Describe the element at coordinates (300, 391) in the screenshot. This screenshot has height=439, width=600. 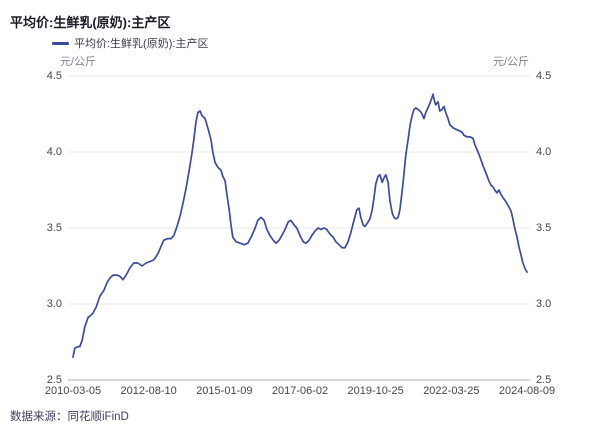
I see `x-tick-label: 2017-06-02` at that location.